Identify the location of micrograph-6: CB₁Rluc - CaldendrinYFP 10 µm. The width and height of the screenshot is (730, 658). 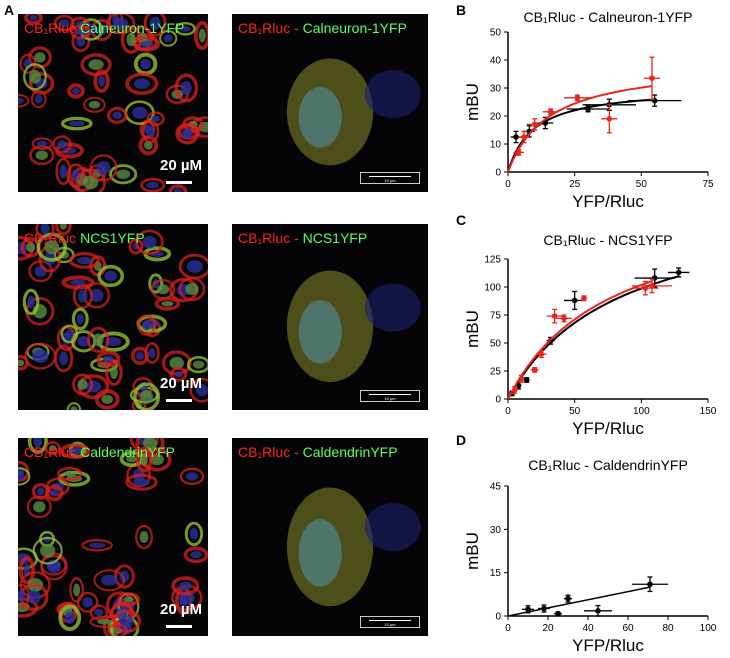
(330, 537).